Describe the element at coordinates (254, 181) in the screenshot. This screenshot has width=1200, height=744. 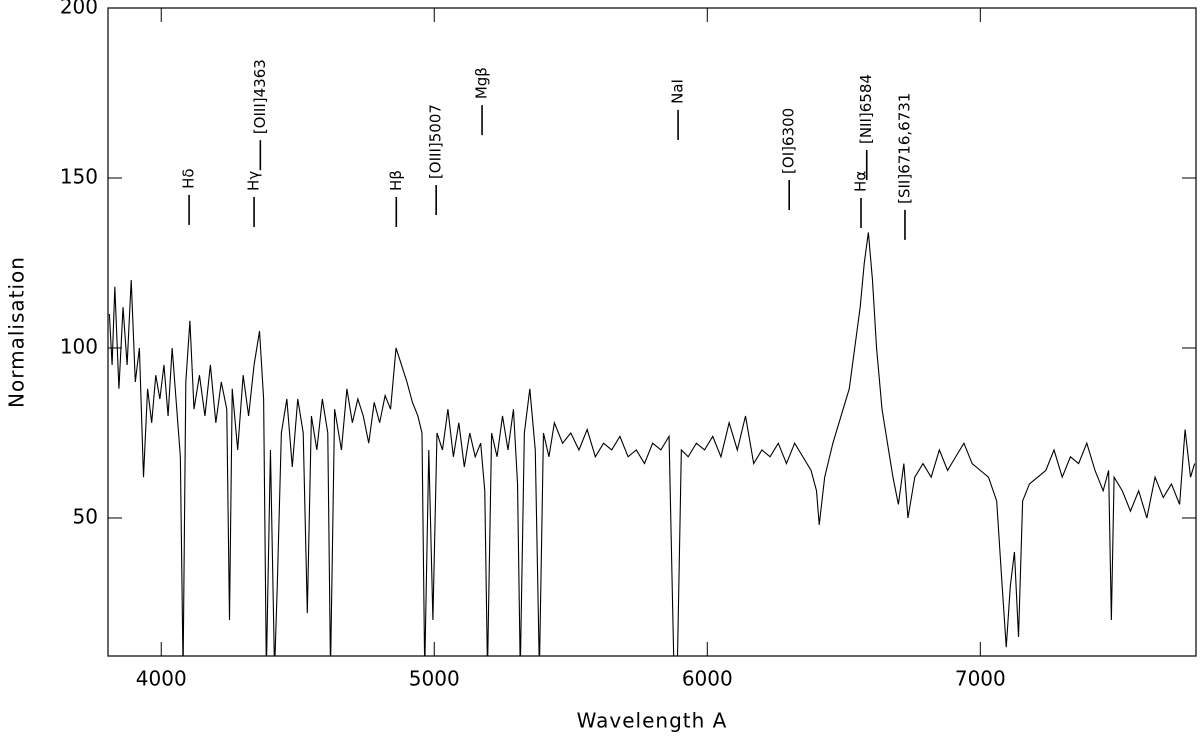
I see `line-label: Hγ` at that location.